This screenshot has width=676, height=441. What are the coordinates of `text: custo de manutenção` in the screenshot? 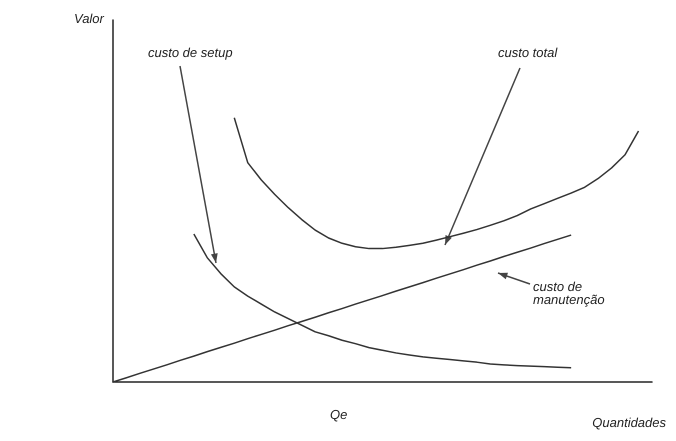 It's located at (569, 293).